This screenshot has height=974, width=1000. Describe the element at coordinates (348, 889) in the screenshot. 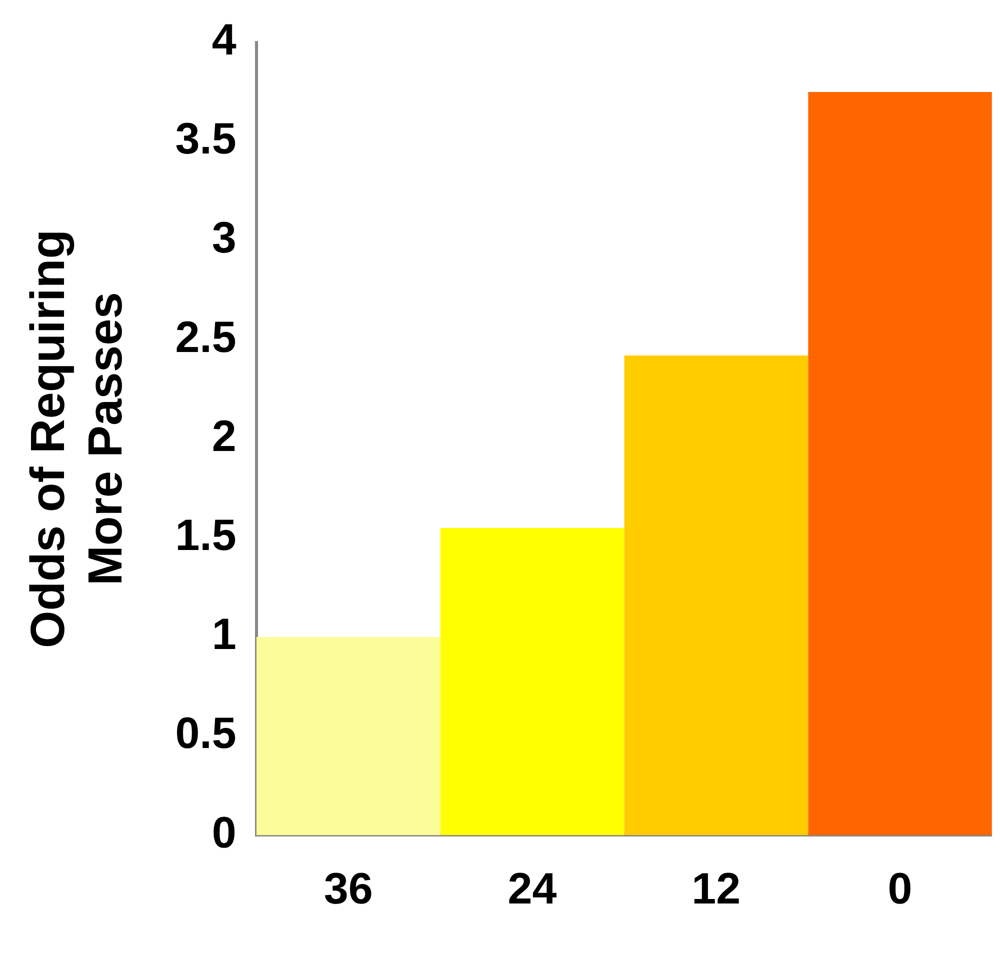

I see `x-tick-label: 36` at that location.